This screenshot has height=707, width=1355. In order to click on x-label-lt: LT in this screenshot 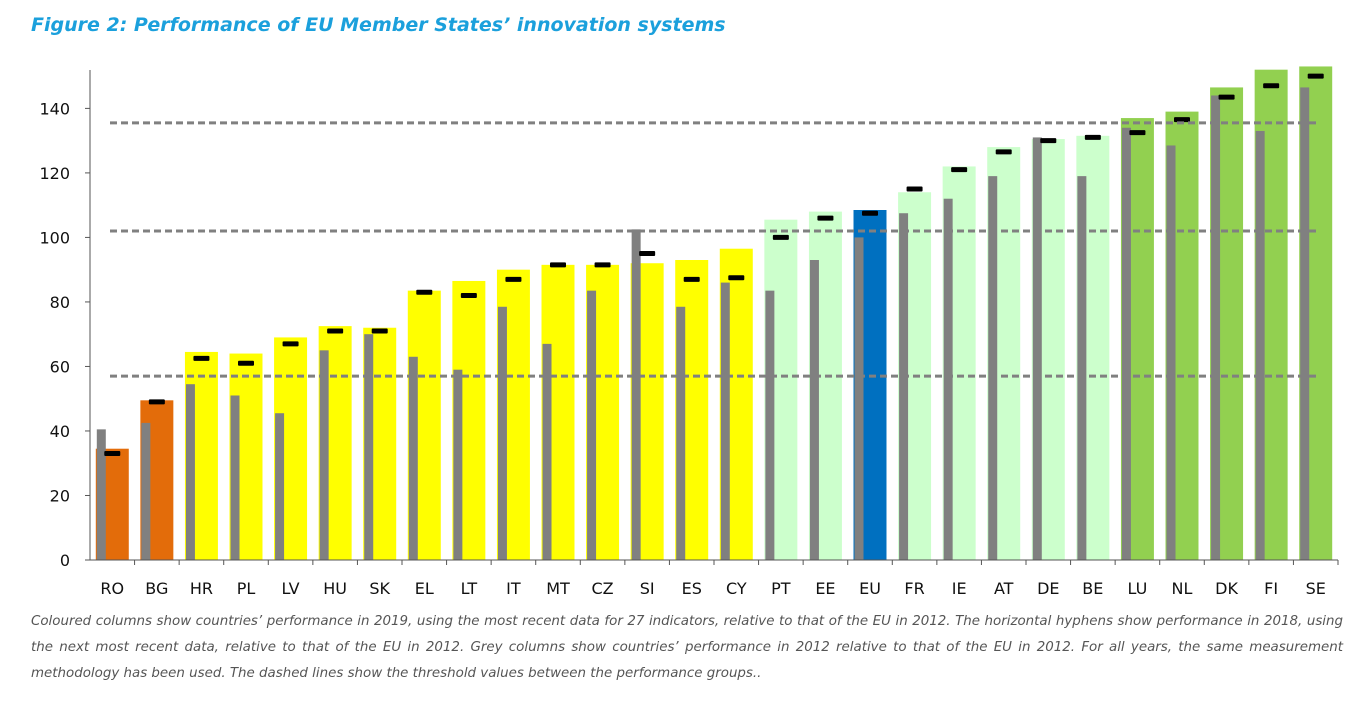, I will do `click(469, 588)`.